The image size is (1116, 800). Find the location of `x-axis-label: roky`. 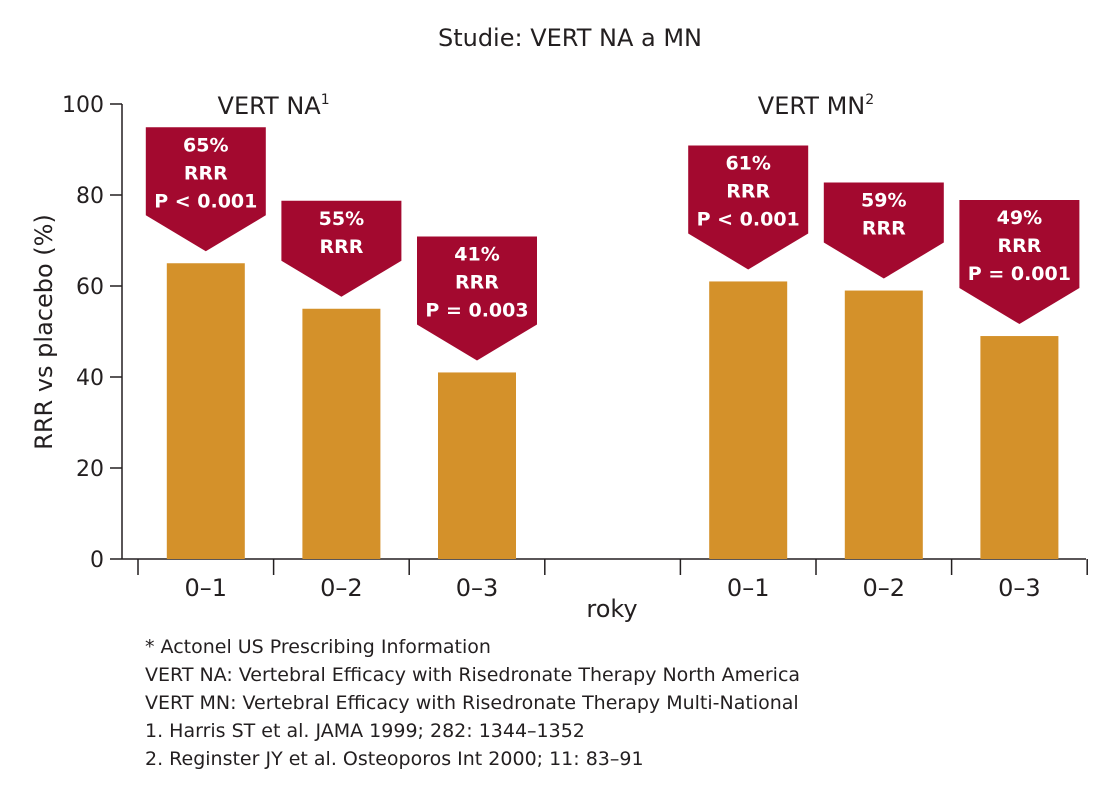

x-axis-label: roky is located at coordinates (611, 609).